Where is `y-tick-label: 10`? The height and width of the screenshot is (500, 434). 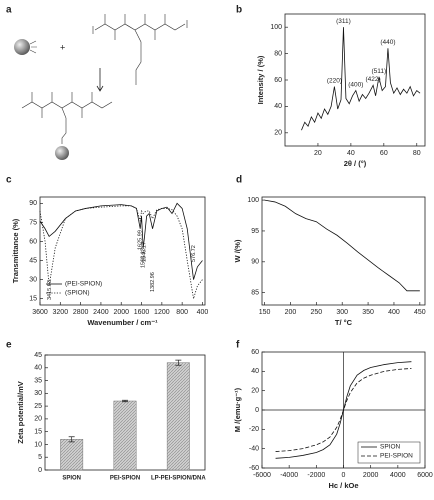 y-tick-label: 10 is located at coordinates (38, 444).